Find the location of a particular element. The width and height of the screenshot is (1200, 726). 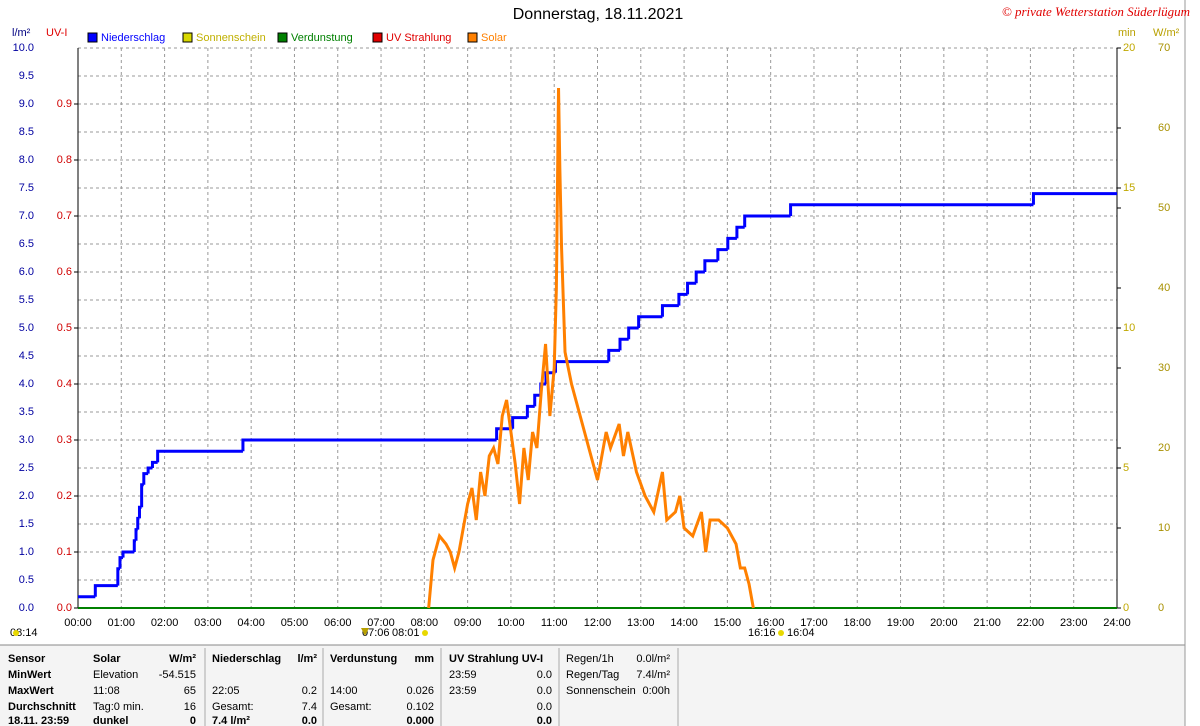

stats-cell: -54.515 is located at coordinates (177, 675).